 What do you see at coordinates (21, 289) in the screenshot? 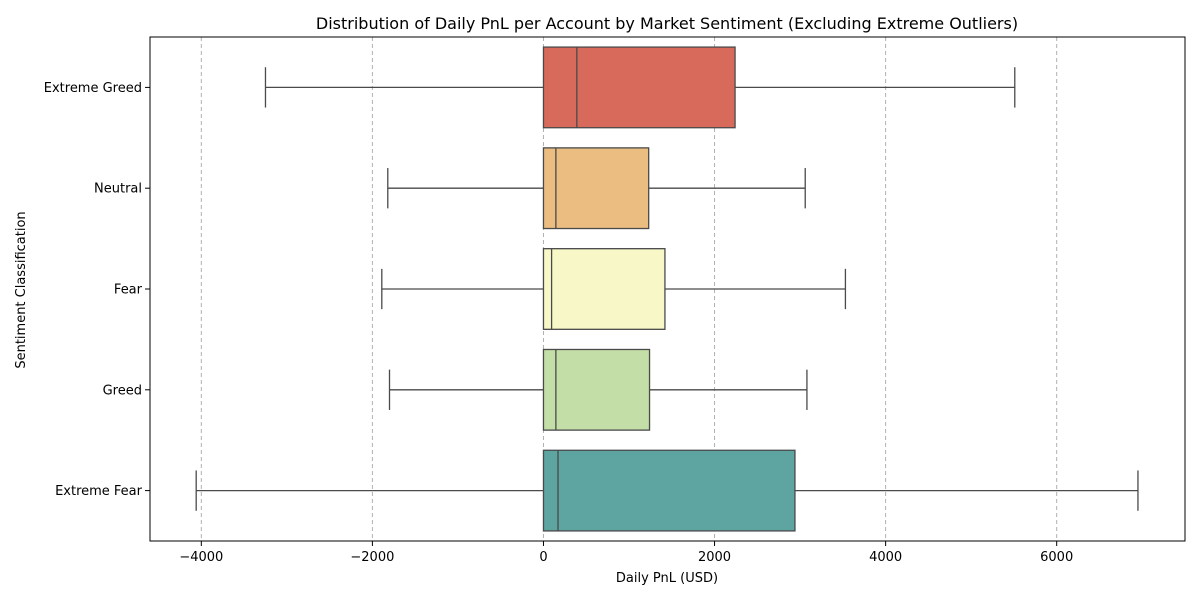
I see `y-axis-label: Sentiment Classification` at bounding box center [21, 289].